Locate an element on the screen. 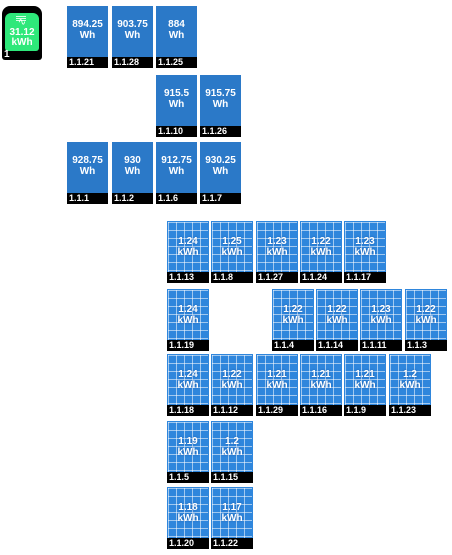 The image size is (452, 555). panel-id: 1.1.12 is located at coordinates (232, 410).